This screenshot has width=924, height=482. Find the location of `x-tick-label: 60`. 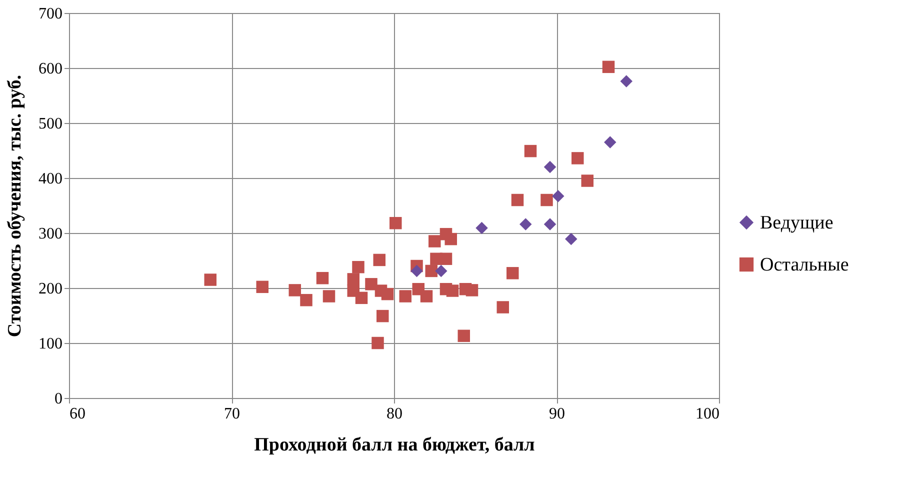

x-tick-label: 60 is located at coordinates (78, 414).